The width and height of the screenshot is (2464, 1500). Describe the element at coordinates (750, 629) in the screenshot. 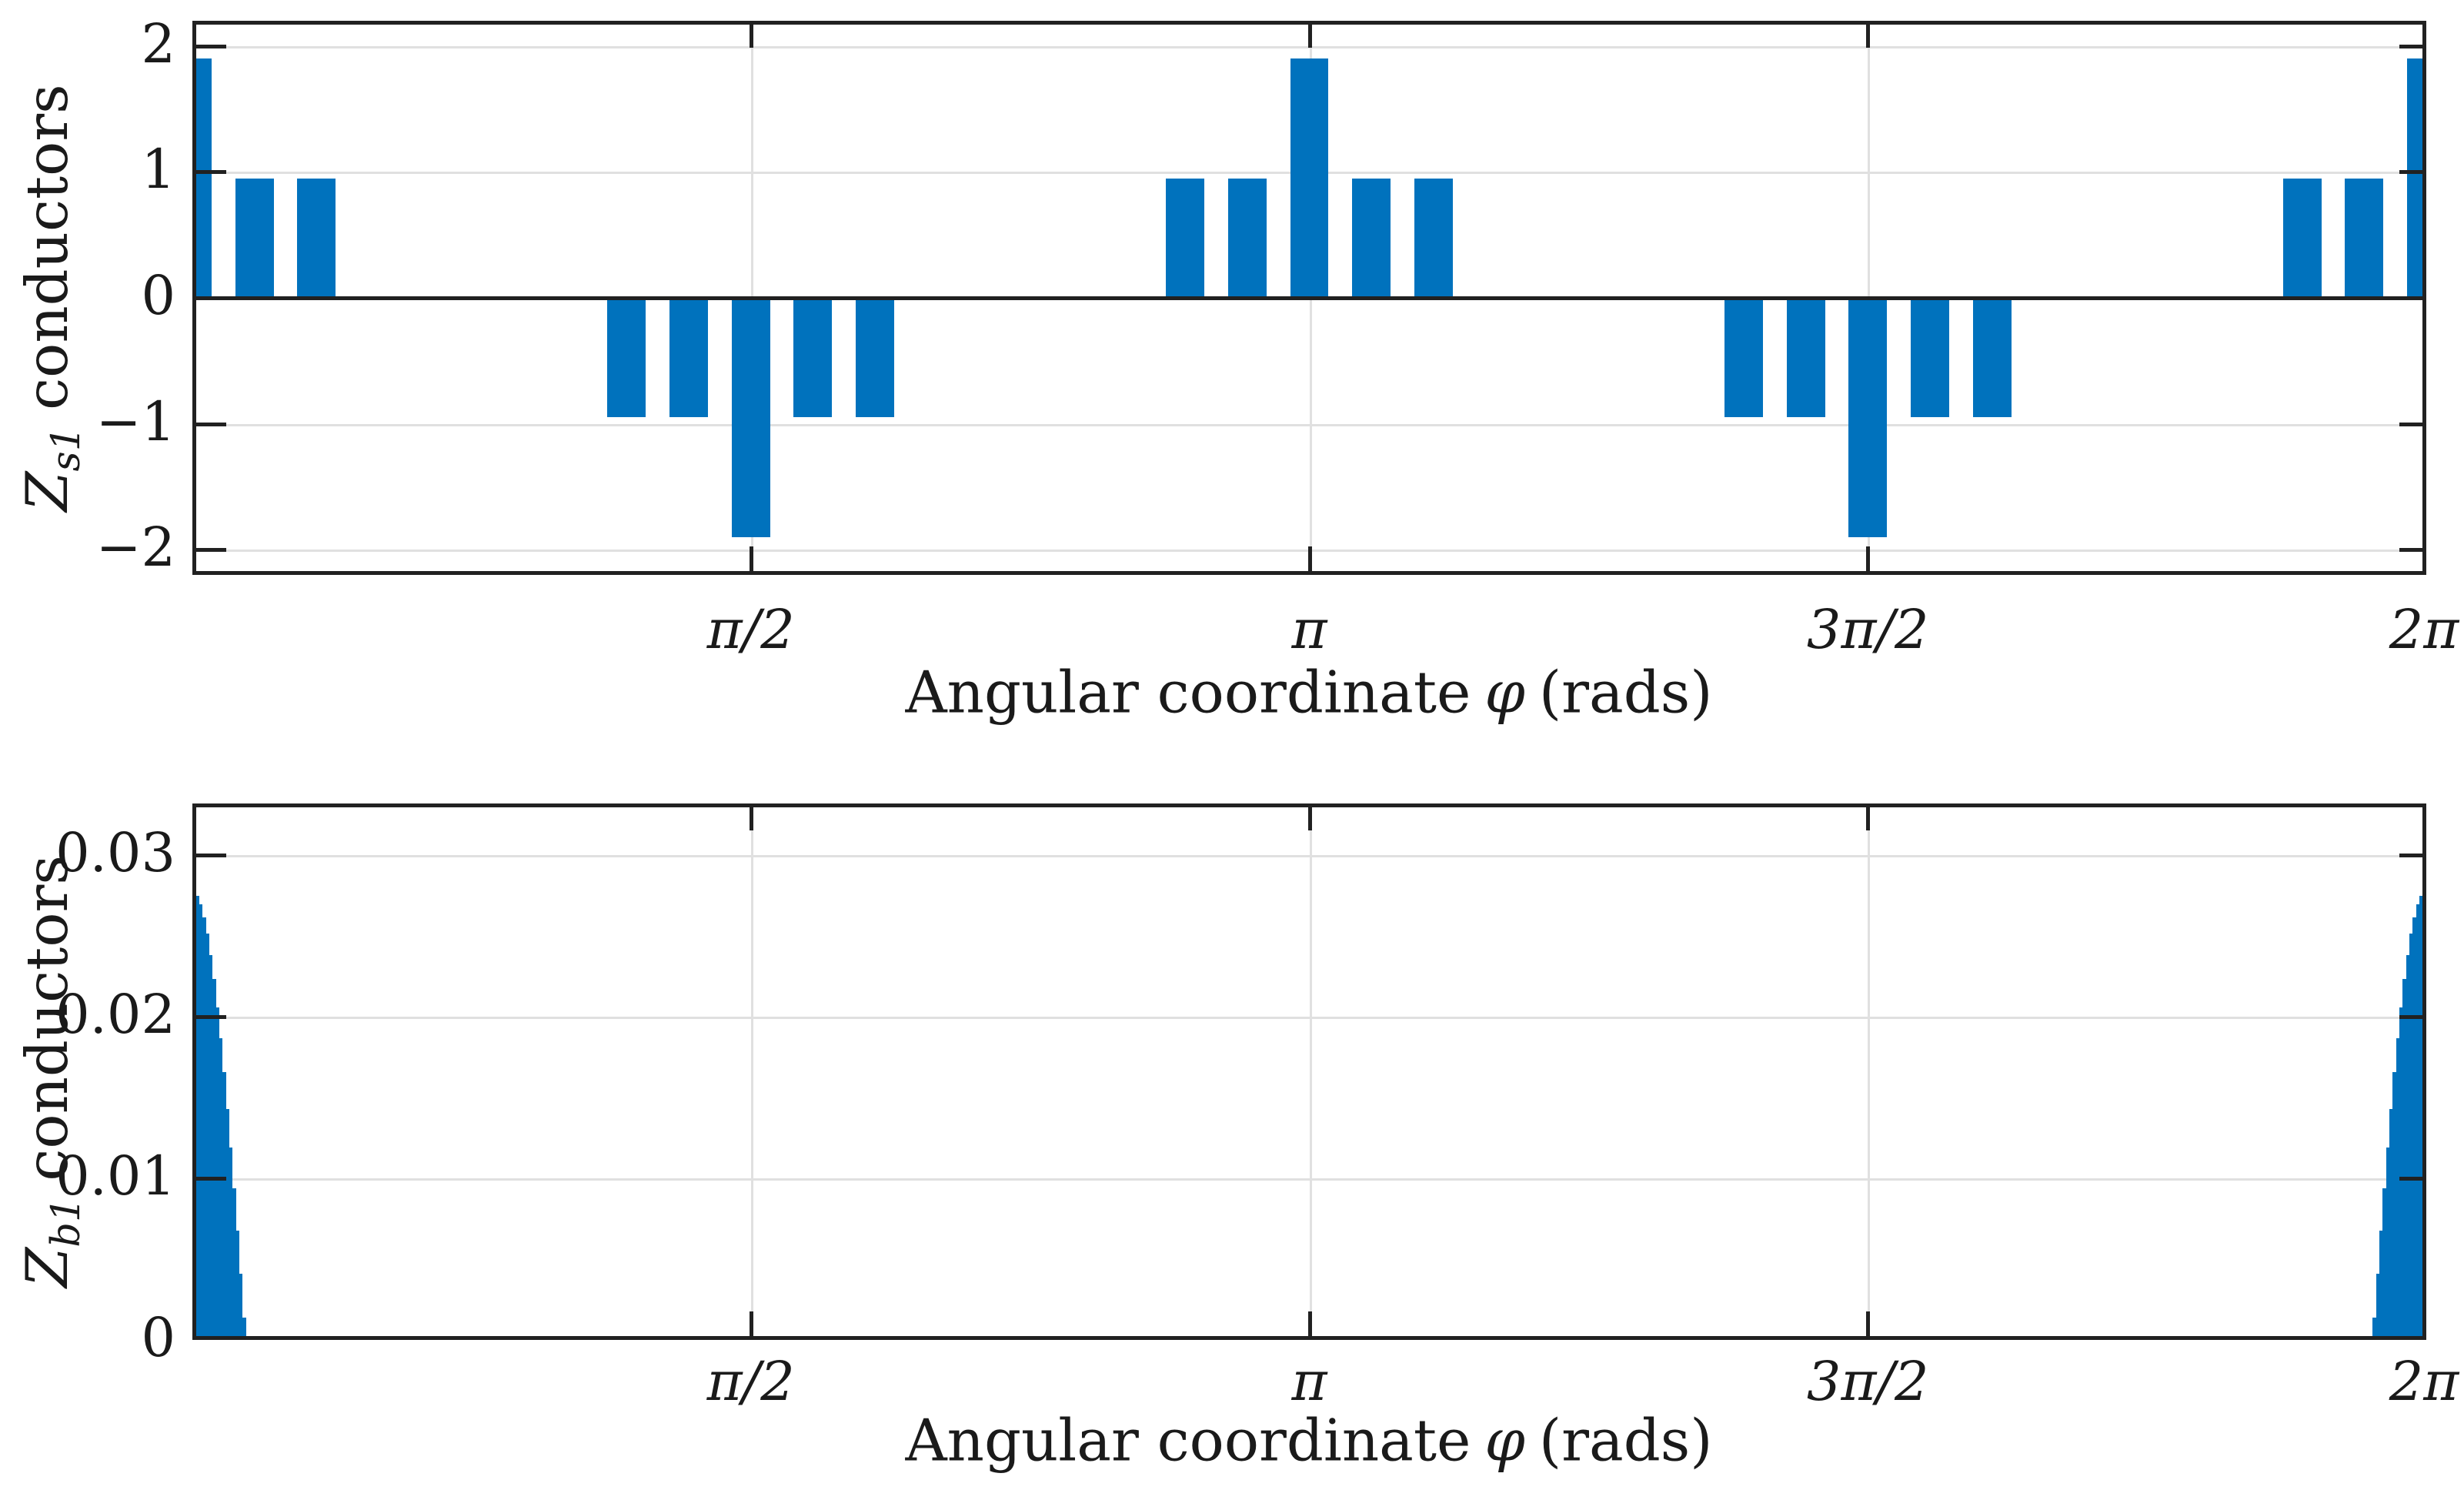

I see `x-tick-label: π/2` at that location.